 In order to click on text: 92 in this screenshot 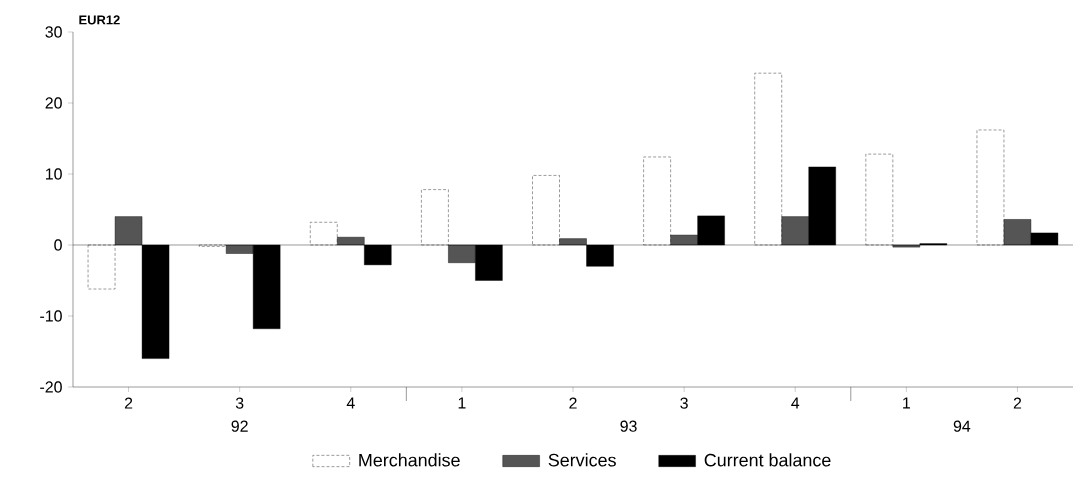, I will do `click(239, 426)`.